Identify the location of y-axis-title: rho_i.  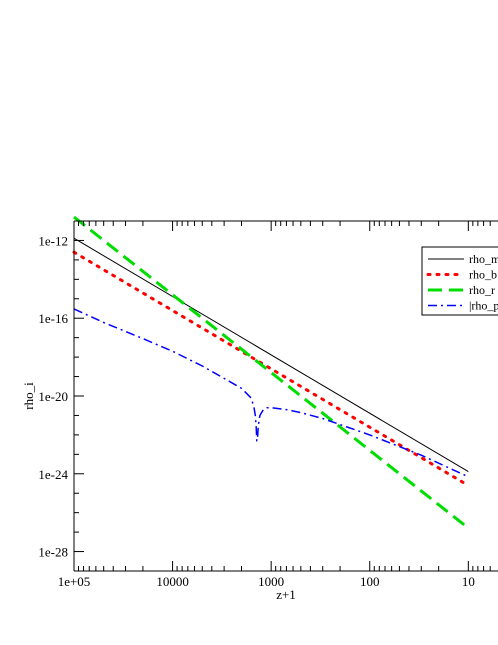
(28, 396).